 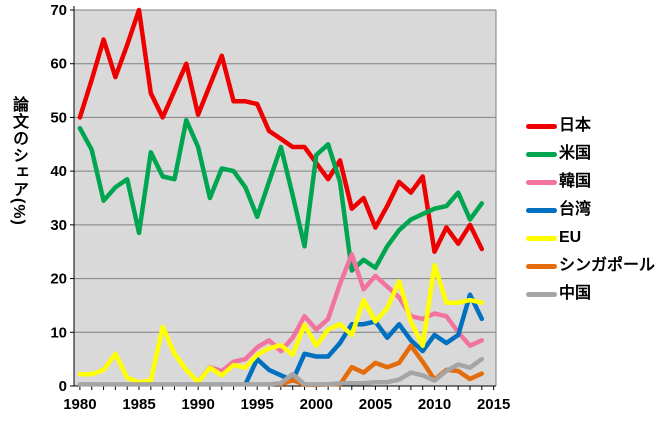 I want to click on x-tick-label-2005: 2005, so click(x=375, y=404).